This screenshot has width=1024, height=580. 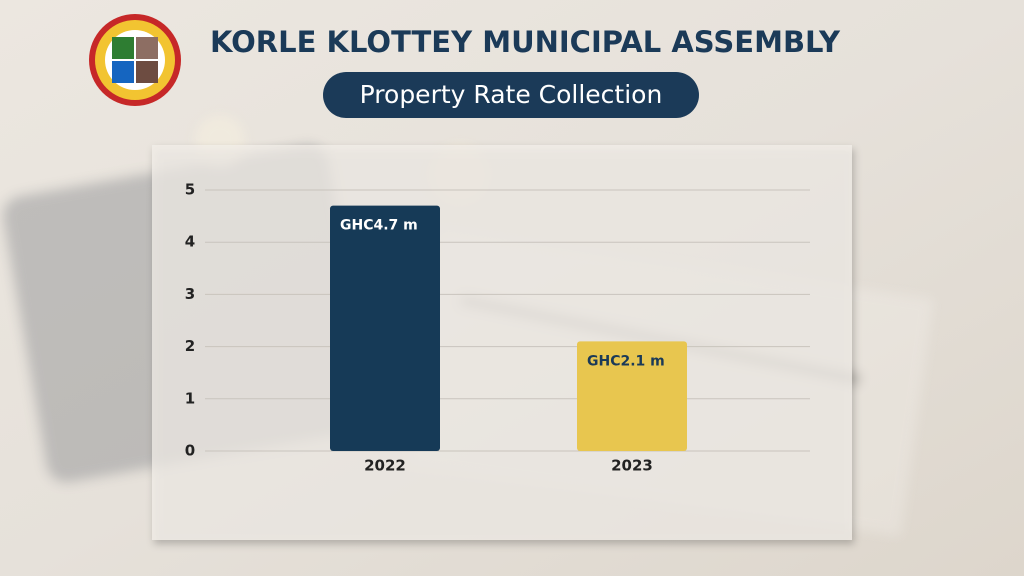 I want to click on y-tick-label: 4, so click(x=190, y=242).